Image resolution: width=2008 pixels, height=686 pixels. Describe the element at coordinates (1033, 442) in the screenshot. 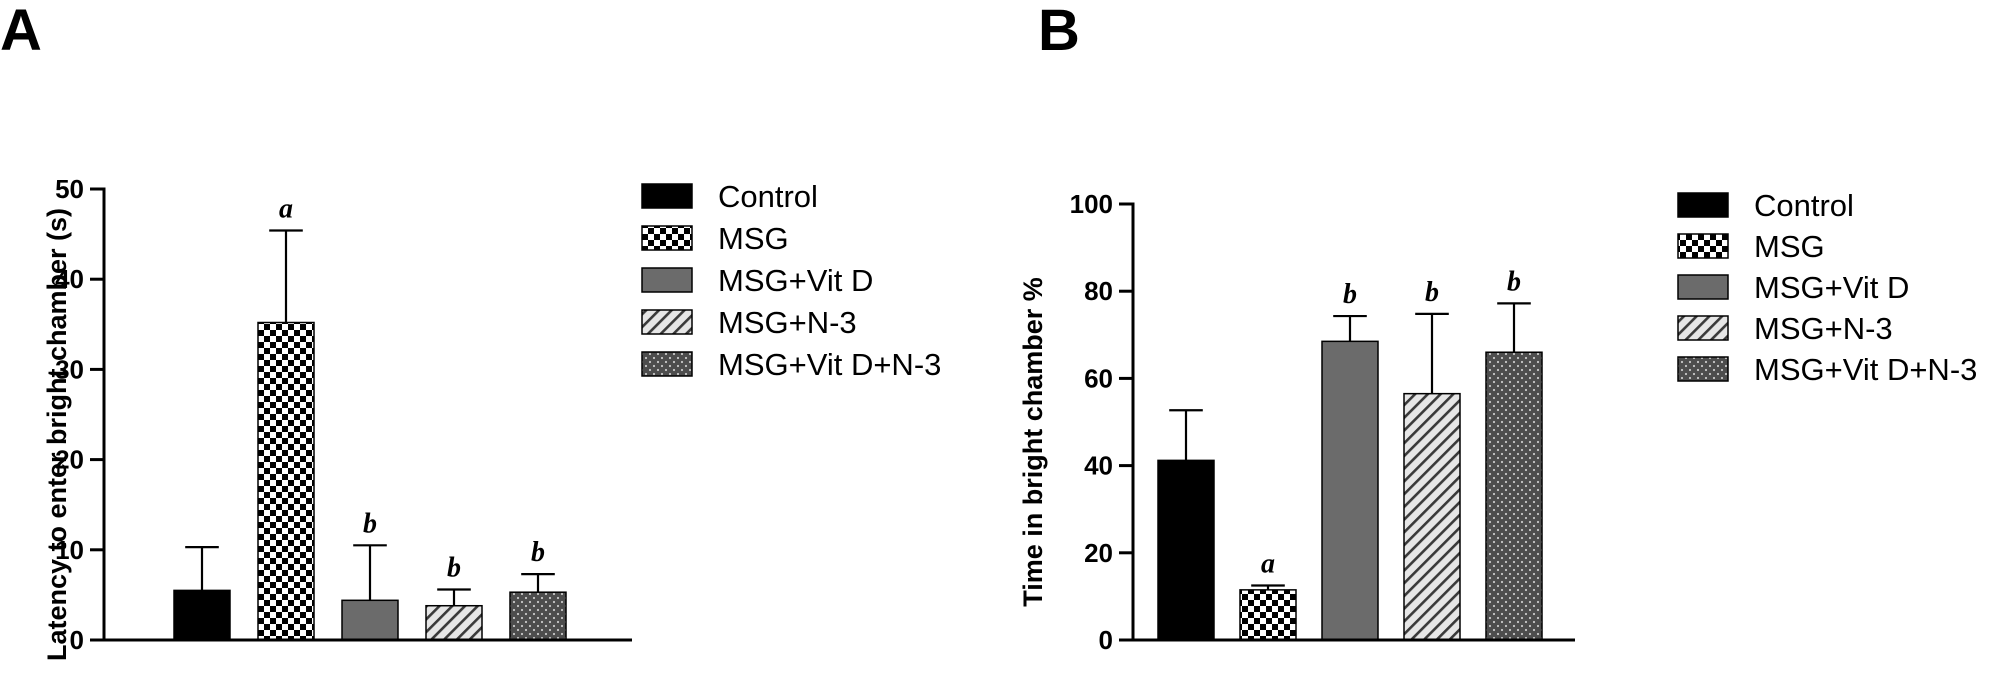

I see `panel-b-y-axis-label: Time in bright chamber %` at that location.